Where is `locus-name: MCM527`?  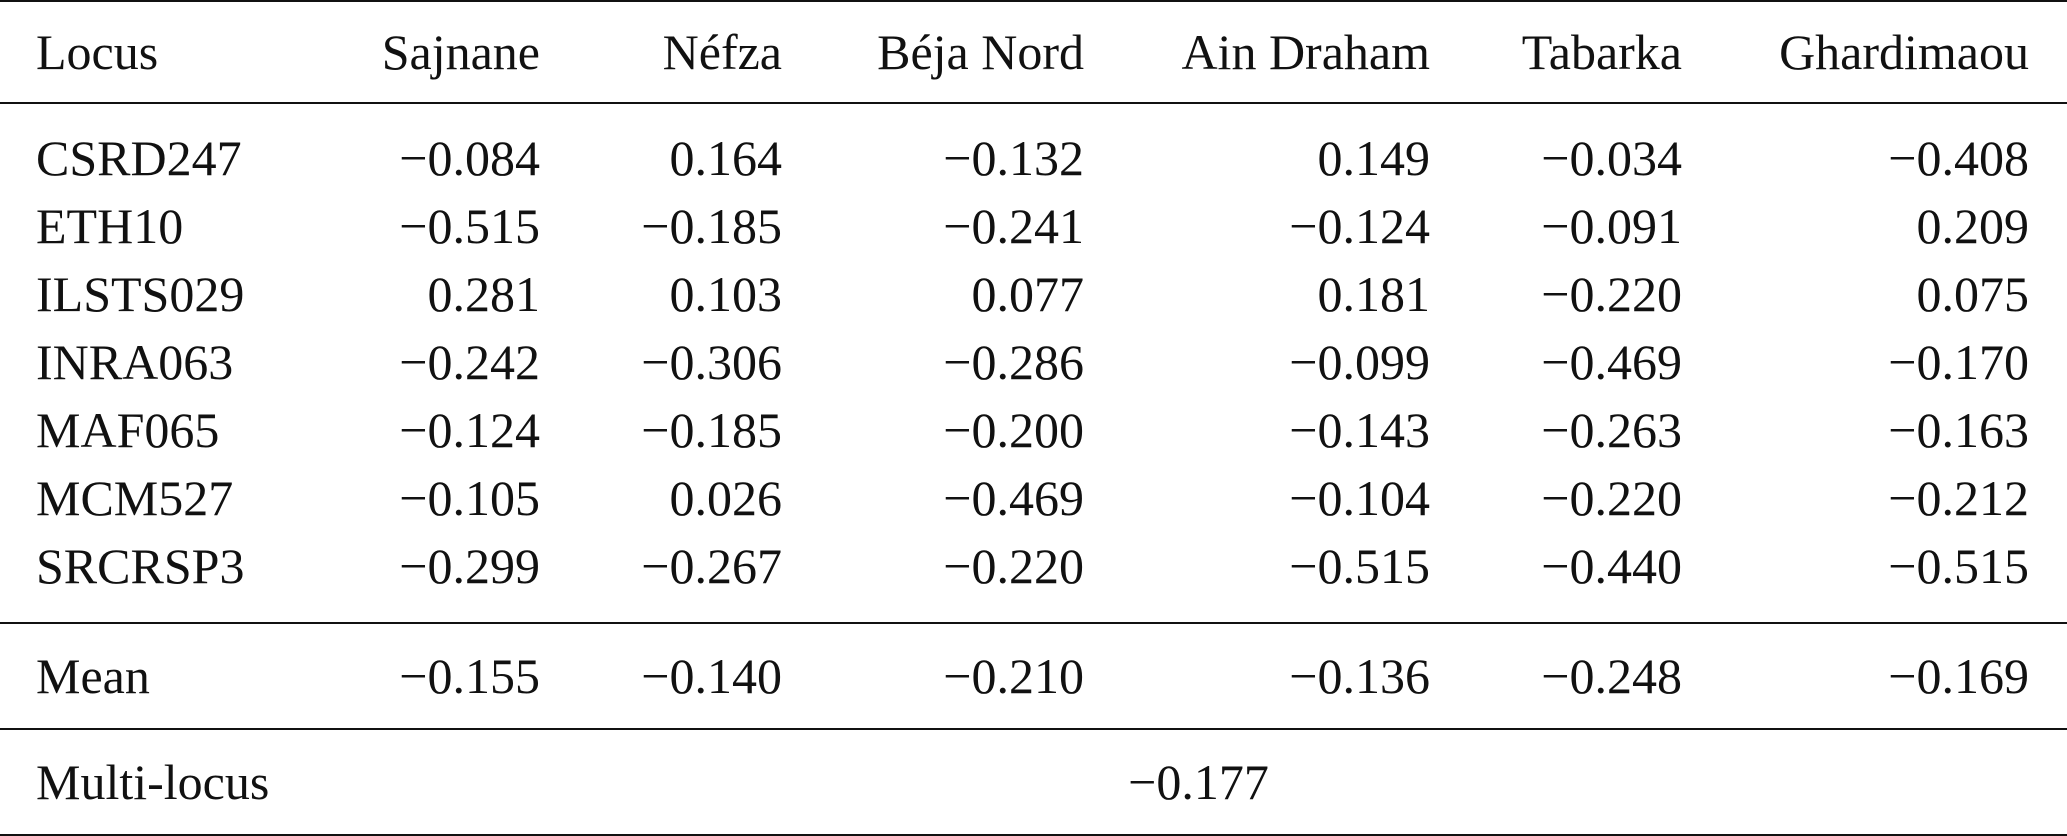 locus-name: MCM527 is located at coordinates (135, 498).